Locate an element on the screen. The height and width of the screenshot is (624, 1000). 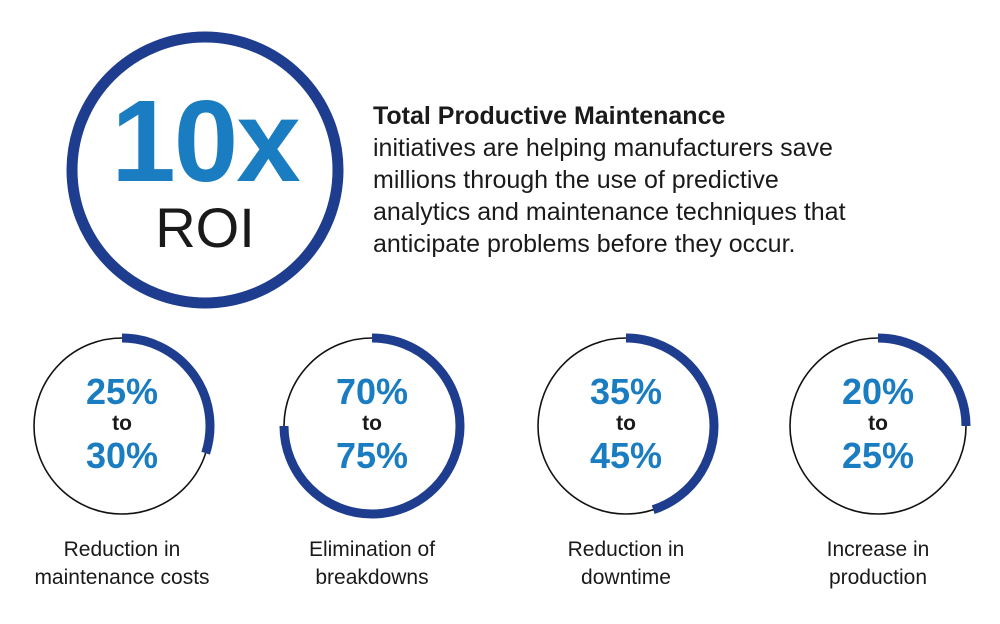
stat-caption: Elimination of breakdowns is located at coordinates (372, 564).